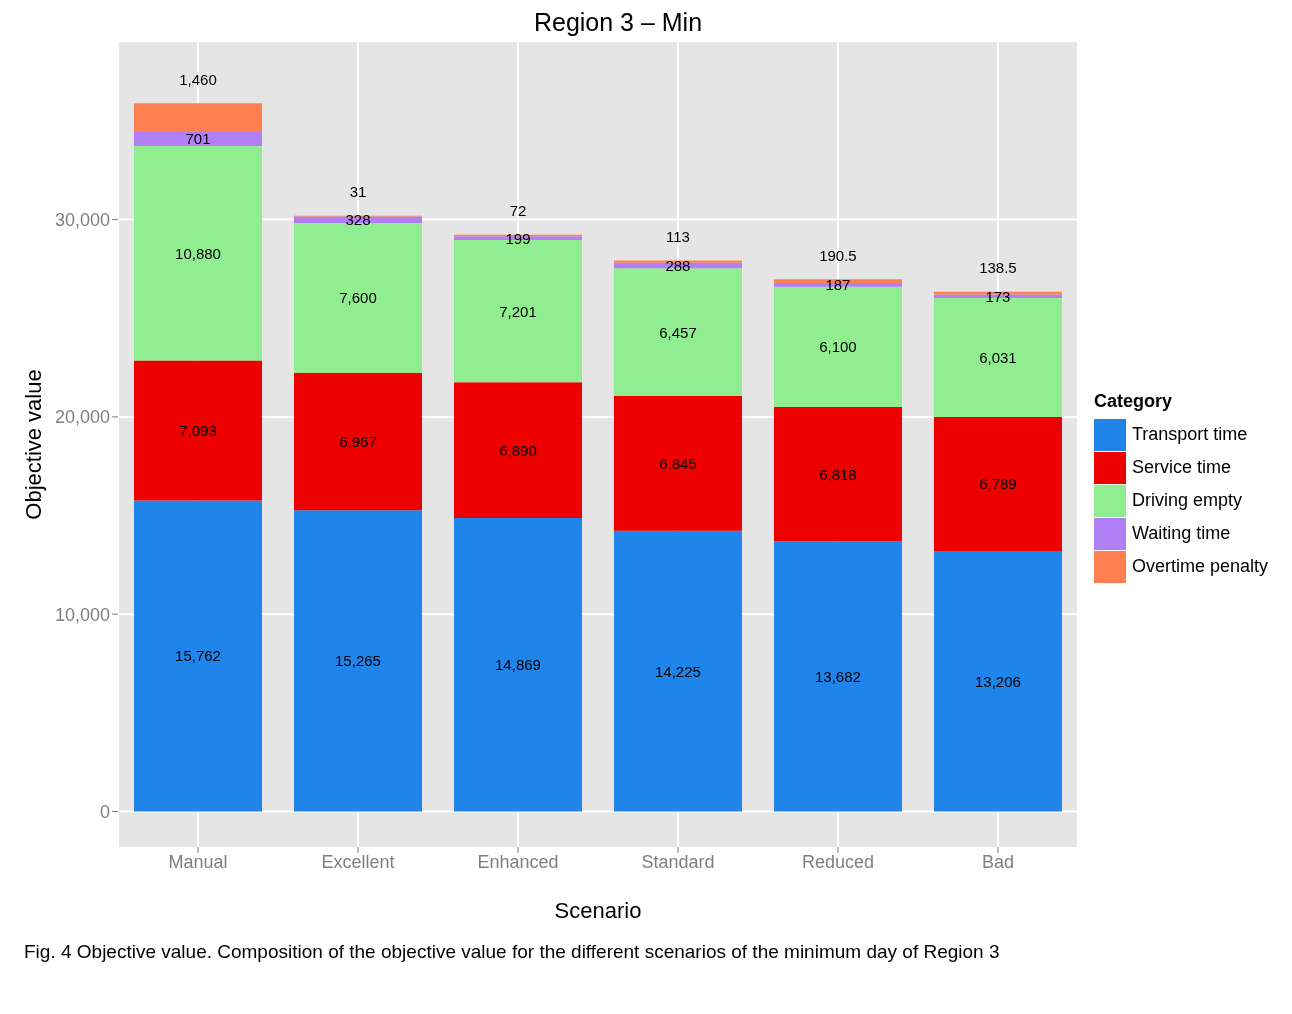 The height and width of the screenshot is (1014, 1292). Describe the element at coordinates (82, 219) in the screenshot. I see `y-tick-label: 30,000` at that location.